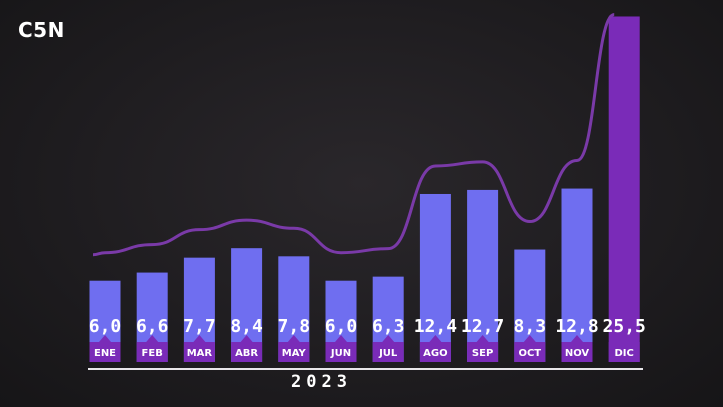 This screenshot has width=723, height=407. I want to click on month-label-ago: AGO, so click(435, 353).